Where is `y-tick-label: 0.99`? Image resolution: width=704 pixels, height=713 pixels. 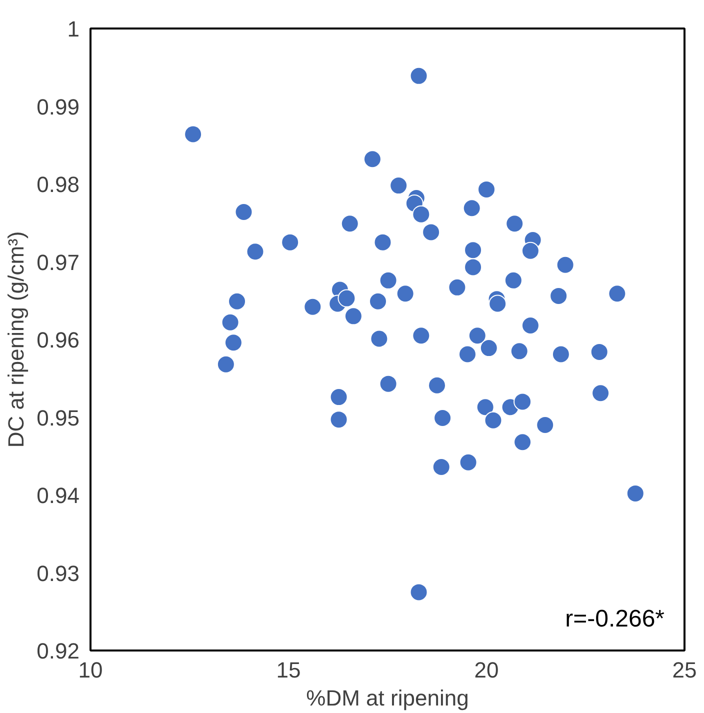
y-tick-label: 0.99 is located at coordinates (58, 107).